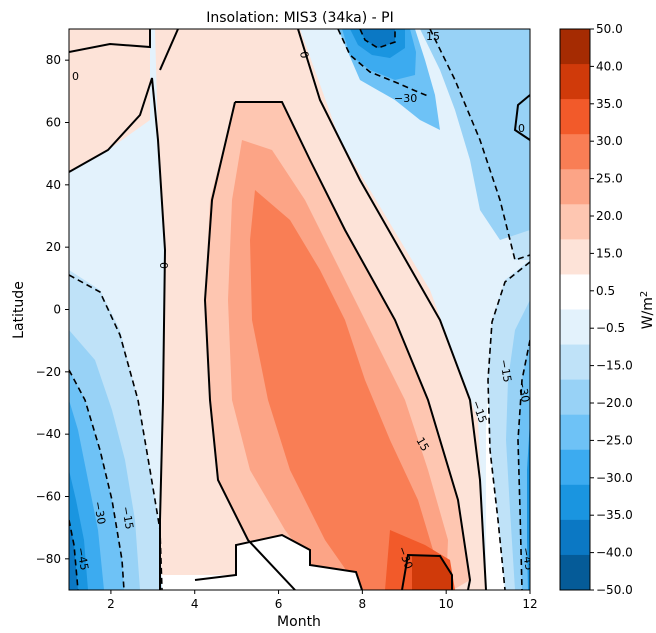  I want to click on x-axis: 2 4 6 8 10 12, so click(322, 600).